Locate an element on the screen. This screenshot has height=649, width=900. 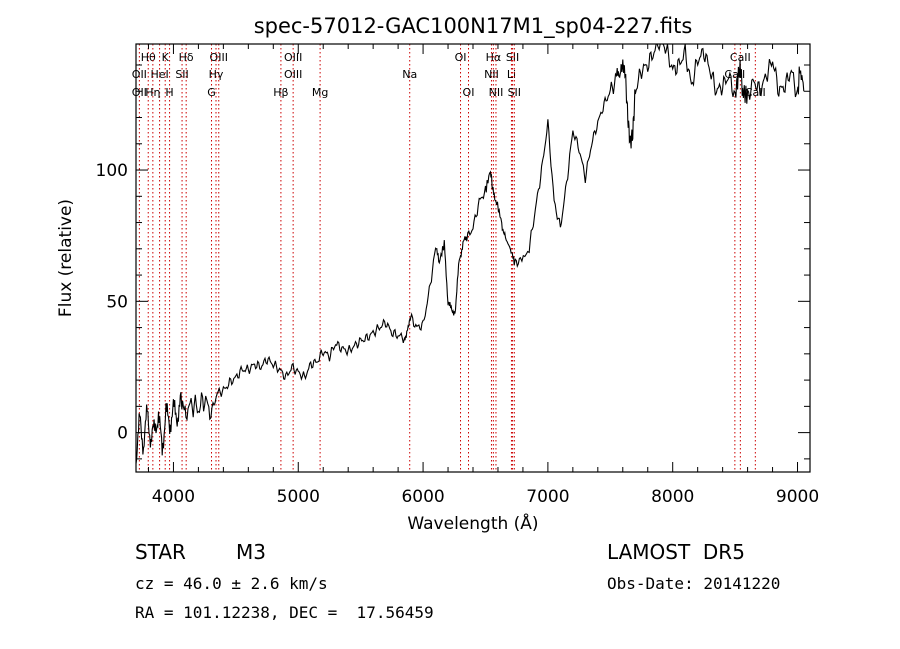
marker-label-5: Hη is located at coordinates (152, 92).